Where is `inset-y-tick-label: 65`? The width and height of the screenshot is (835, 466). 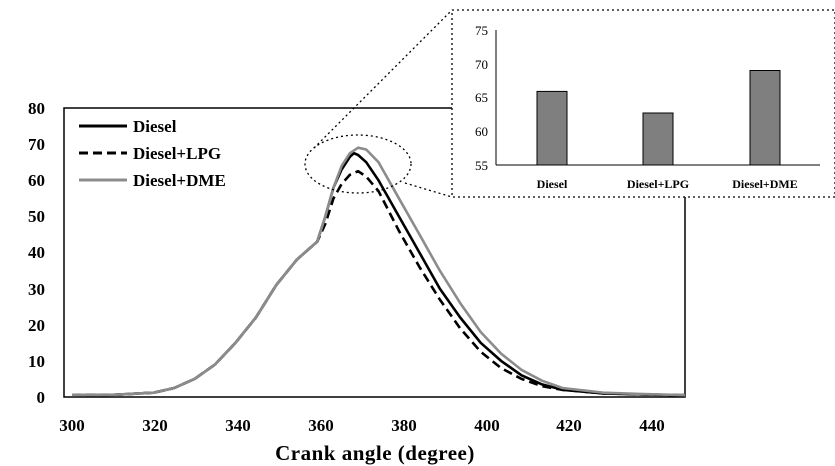 inset-y-tick-label: 65 is located at coordinates (481, 97).